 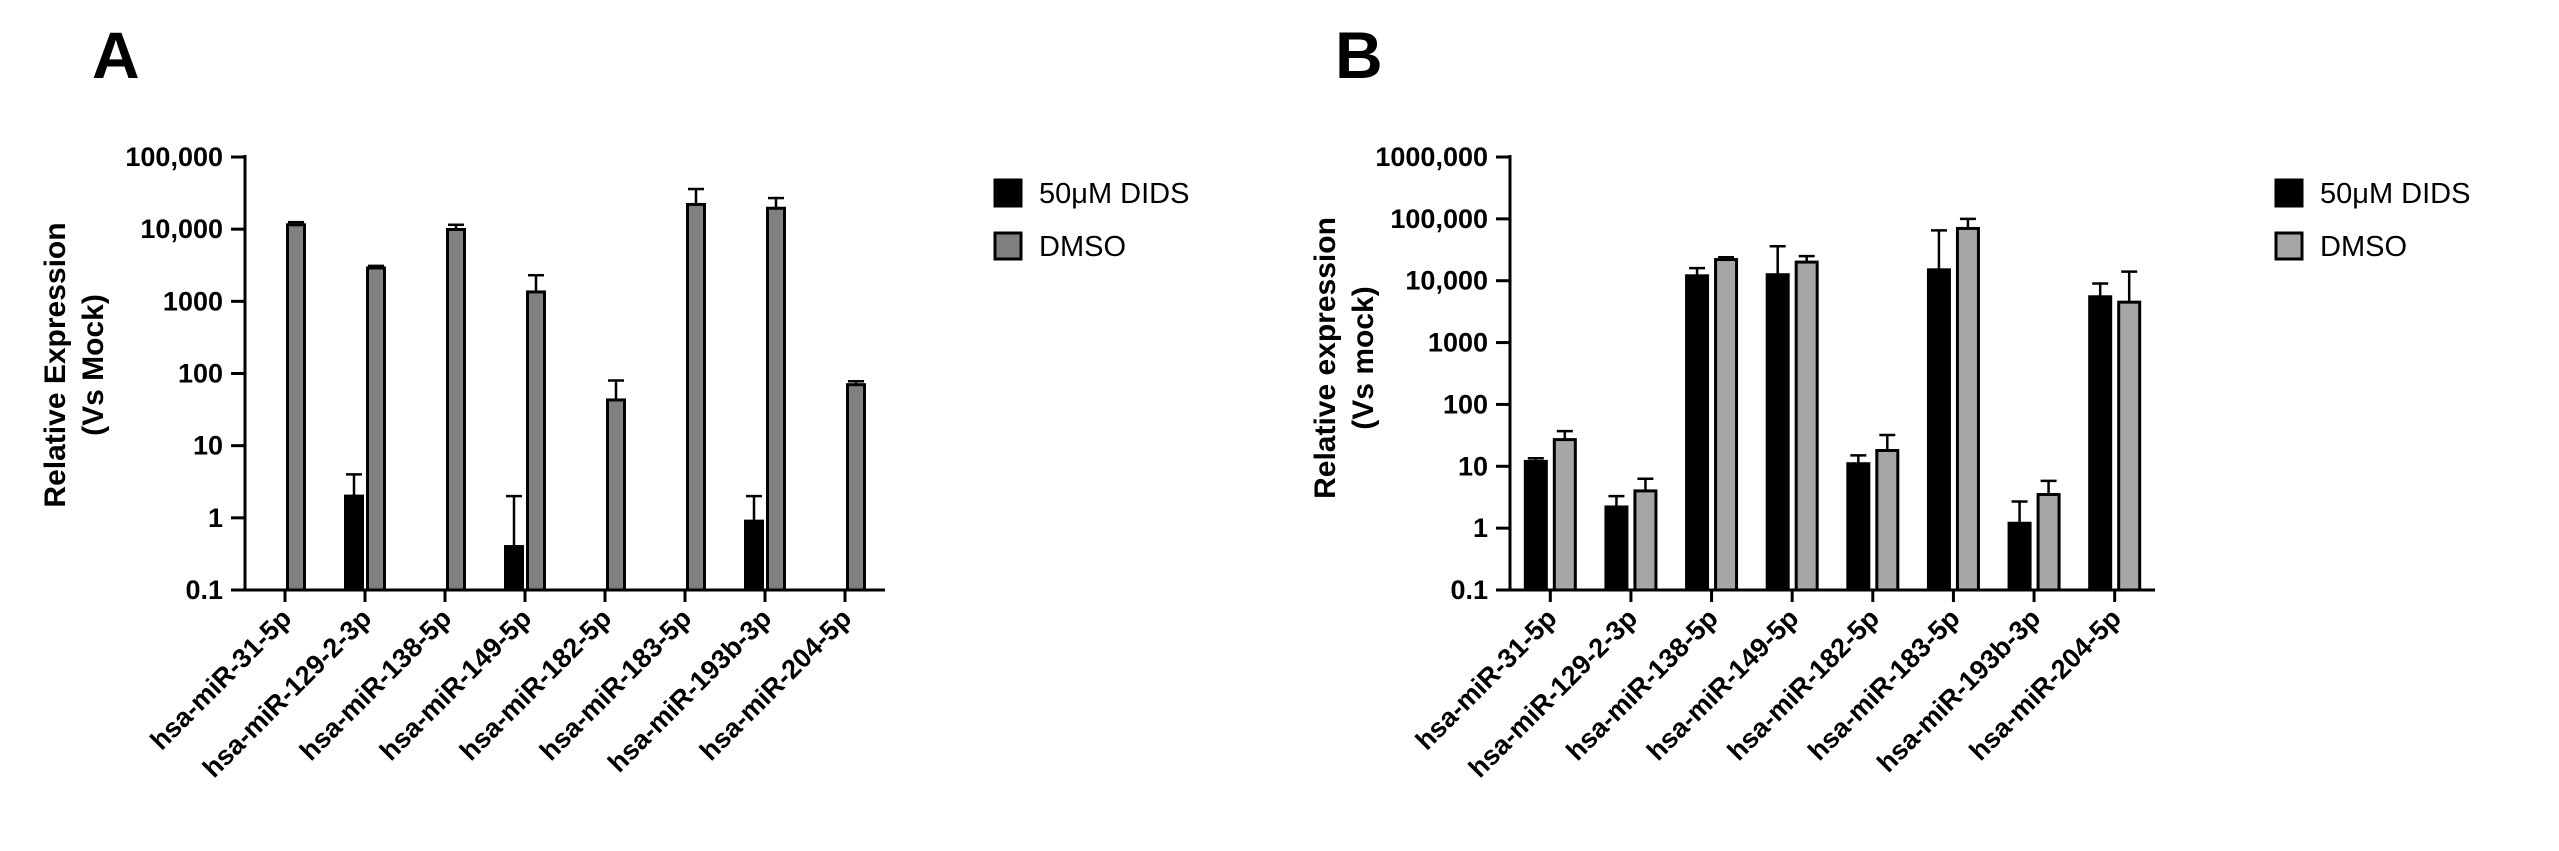 What do you see at coordinates (615, 684) in the screenshot?
I see `x-tick-label-a-5: hsa-miR-183-5p` at bounding box center [615, 684].